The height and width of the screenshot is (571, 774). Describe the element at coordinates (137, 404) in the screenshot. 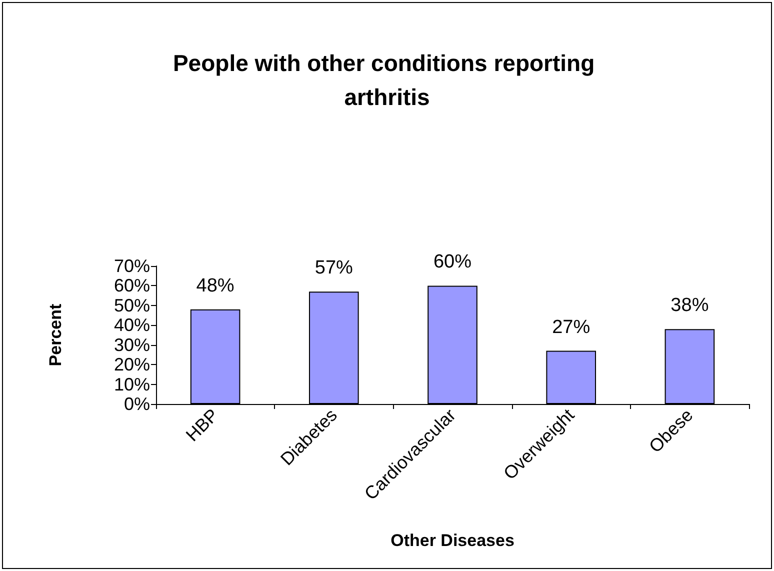

I see `y-tick-label: 0%` at that location.